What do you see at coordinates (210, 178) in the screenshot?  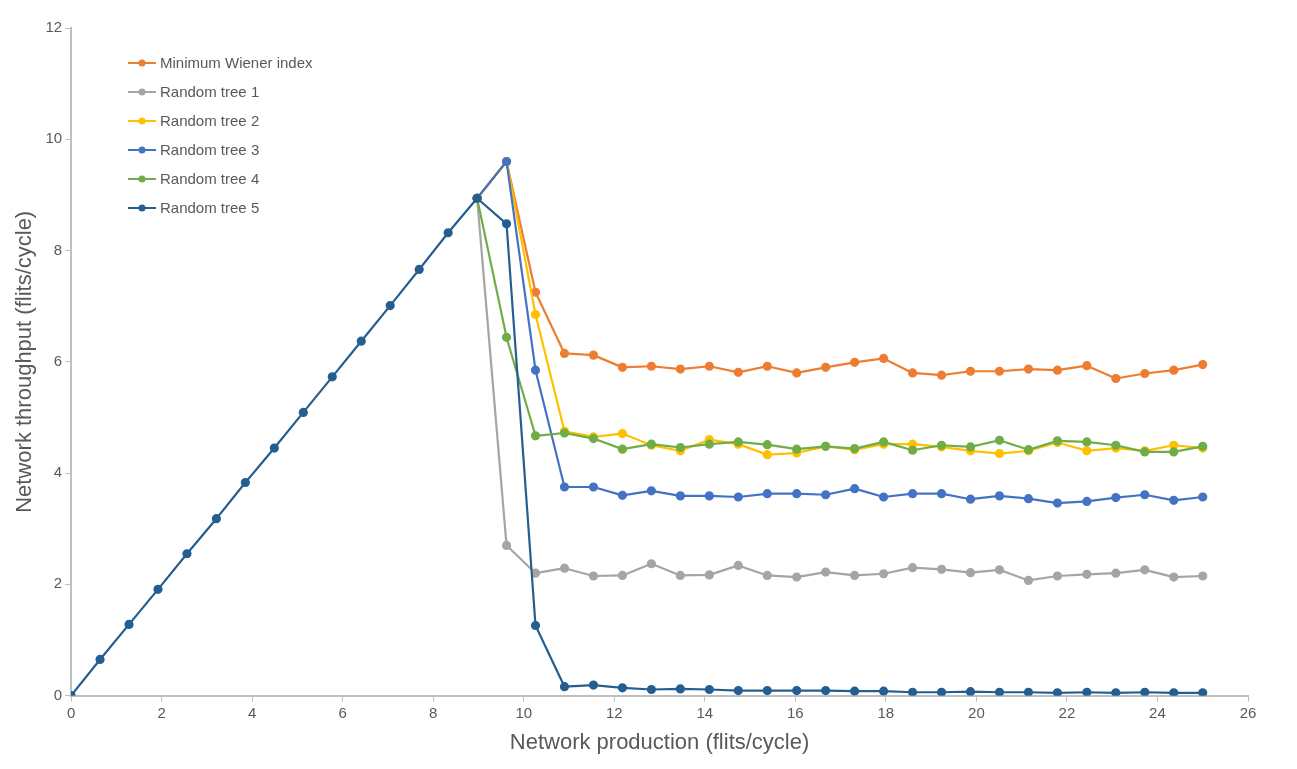 I see `legend-label: Random tree 4` at bounding box center [210, 178].